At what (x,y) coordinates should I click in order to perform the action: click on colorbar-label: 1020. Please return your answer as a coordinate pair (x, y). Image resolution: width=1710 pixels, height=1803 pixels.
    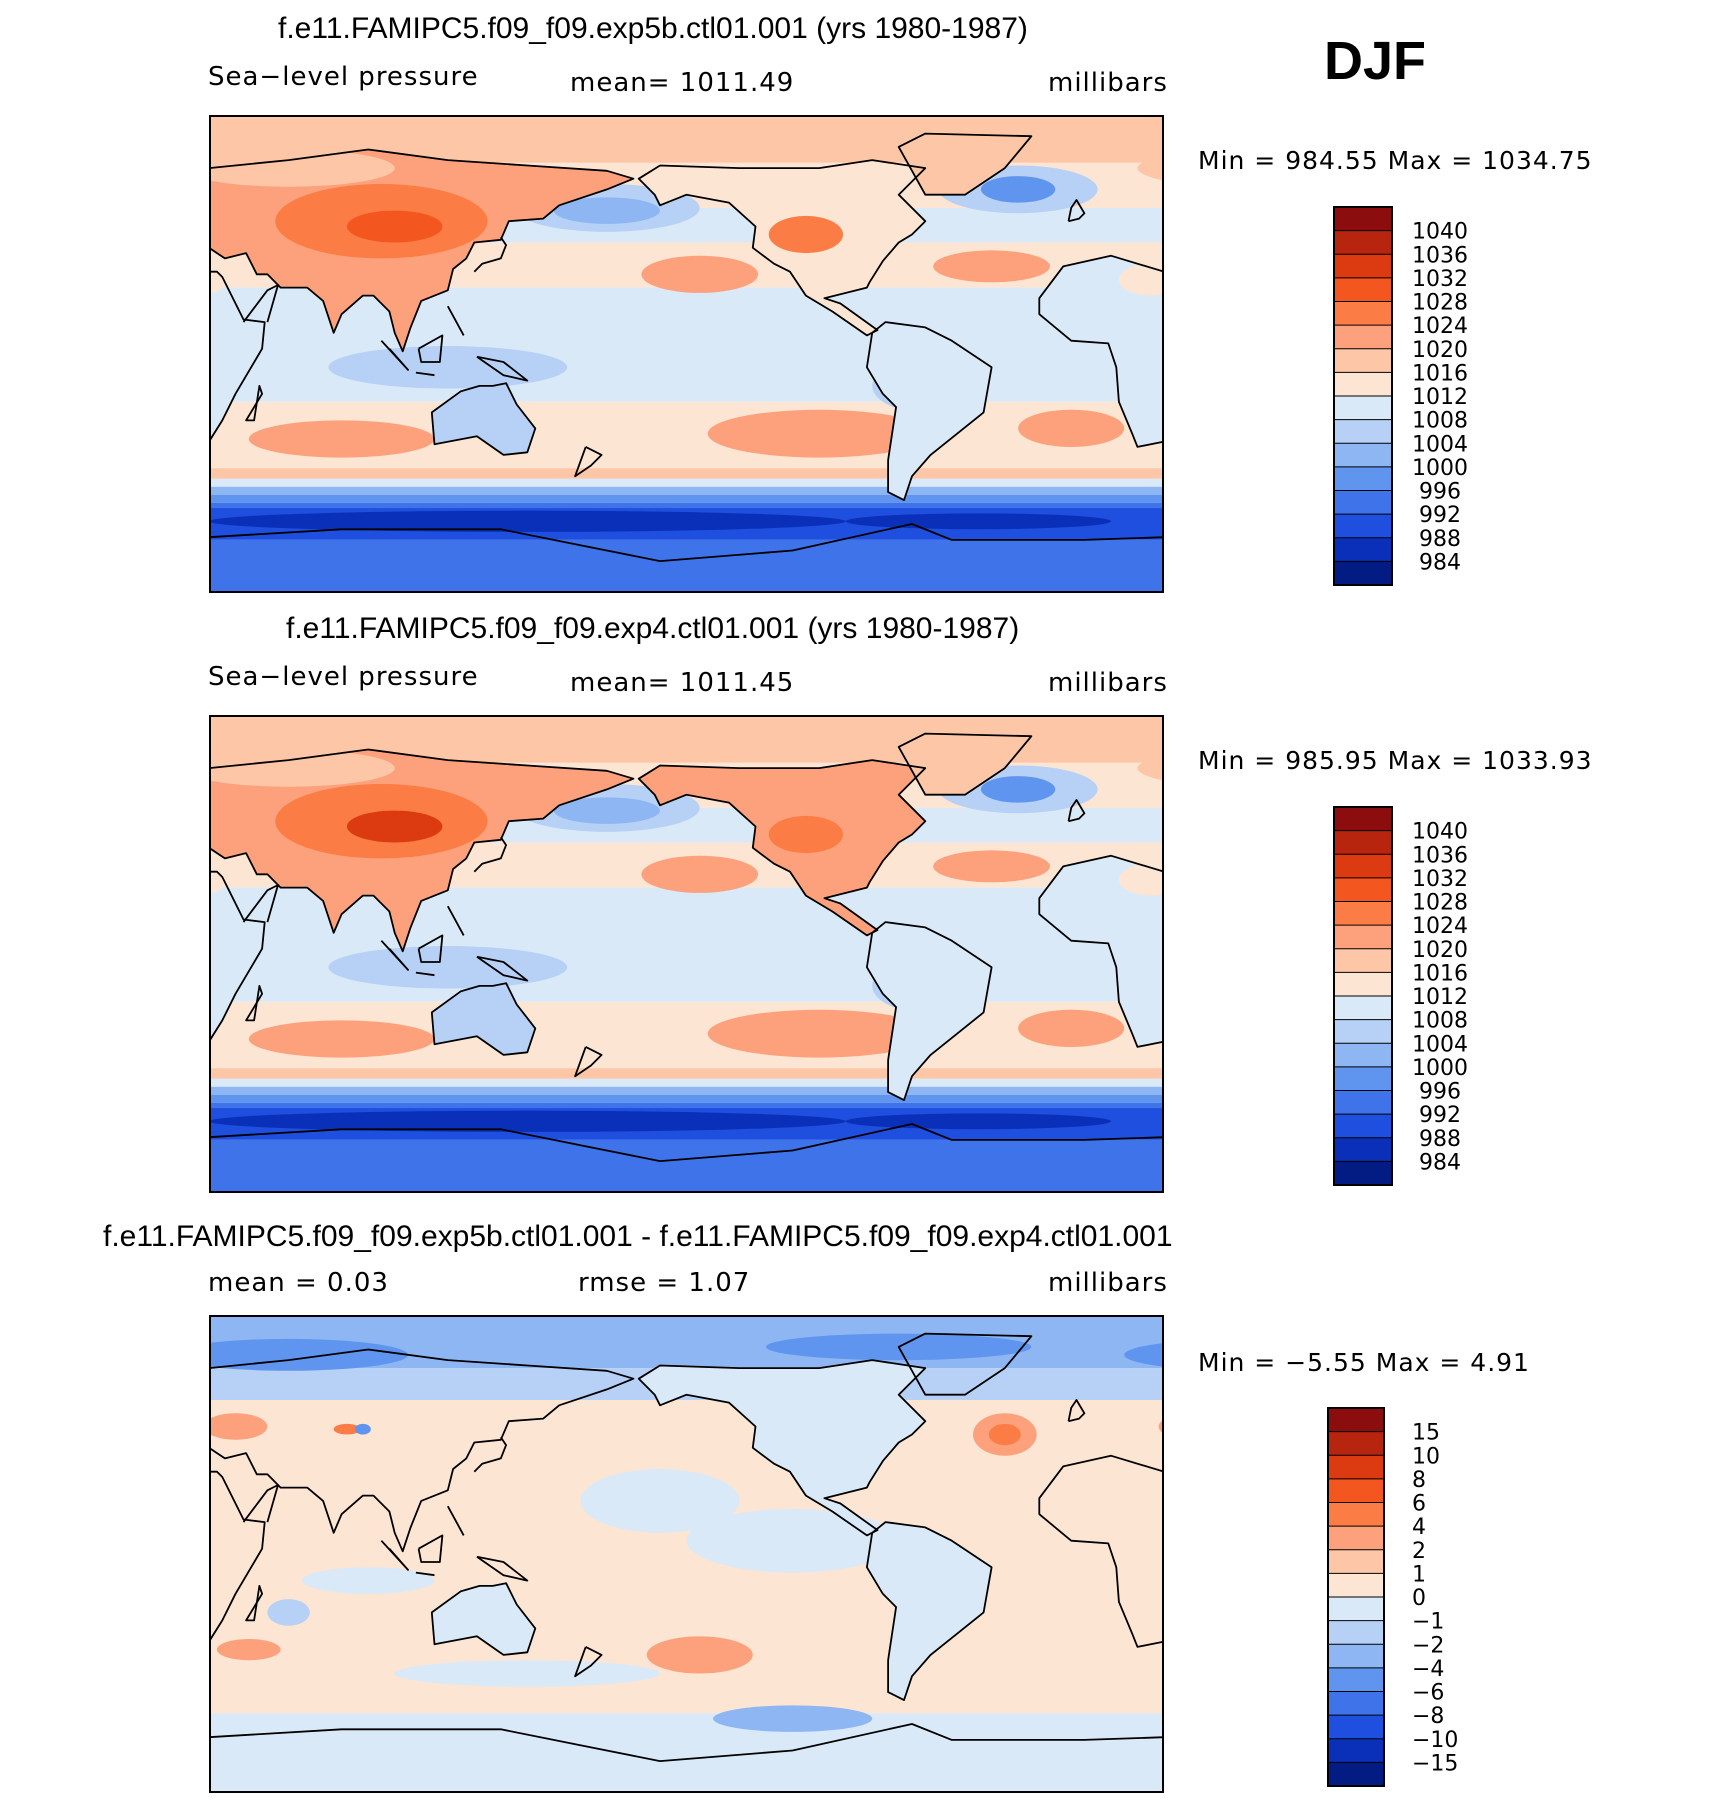
    Looking at the image, I should click on (1440, 950).